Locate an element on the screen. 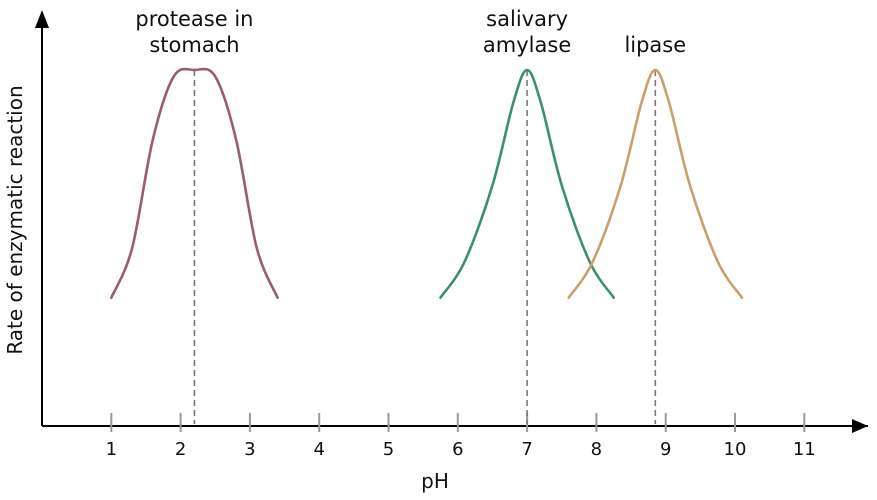  curve-salivary-amylase is located at coordinates (527, 183).